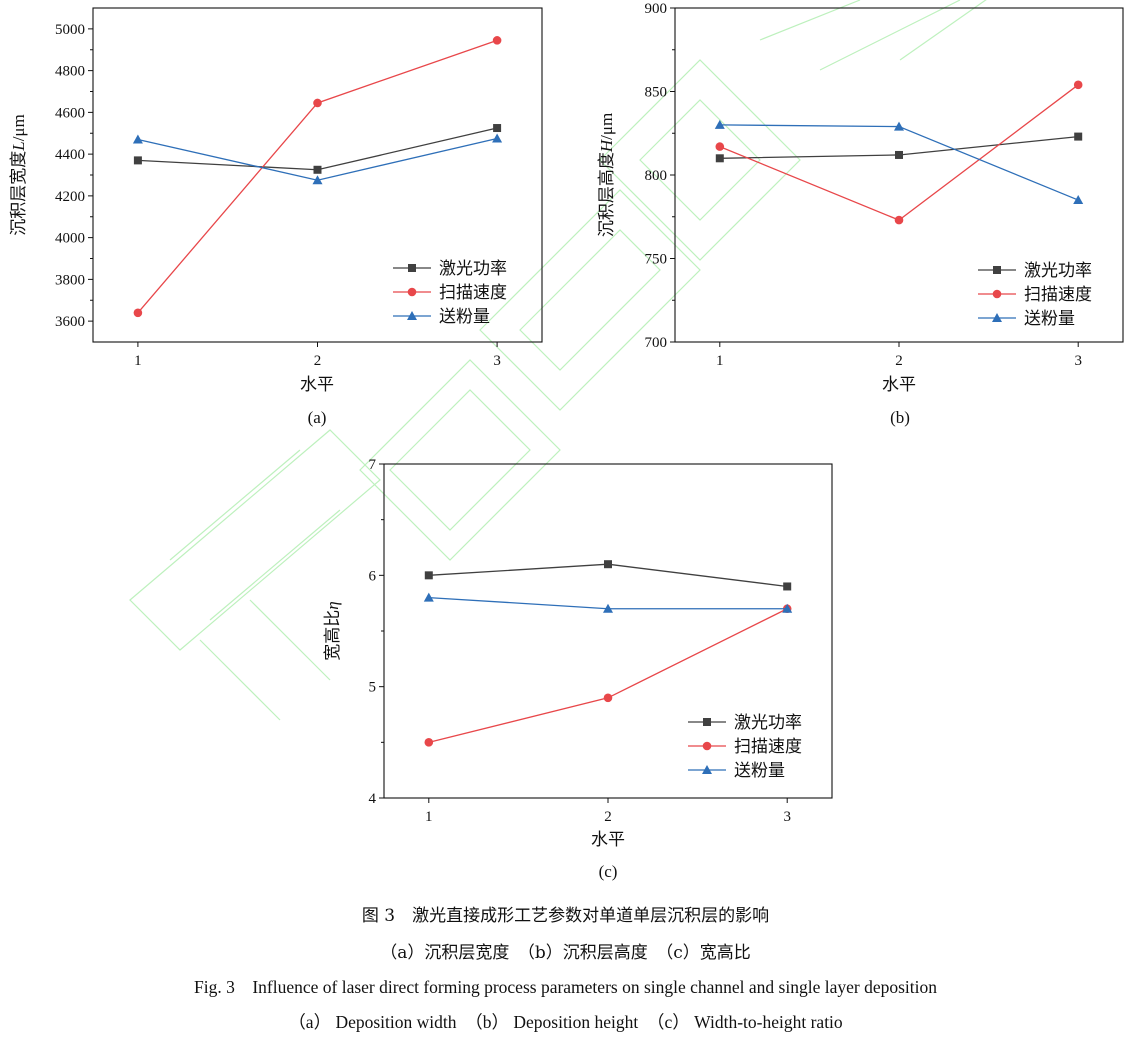 The width and height of the screenshot is (1131, 1044). Describe the element at coordinates (70, 197) in the screenshot. I see `y-tick-label: 4200` at that location.